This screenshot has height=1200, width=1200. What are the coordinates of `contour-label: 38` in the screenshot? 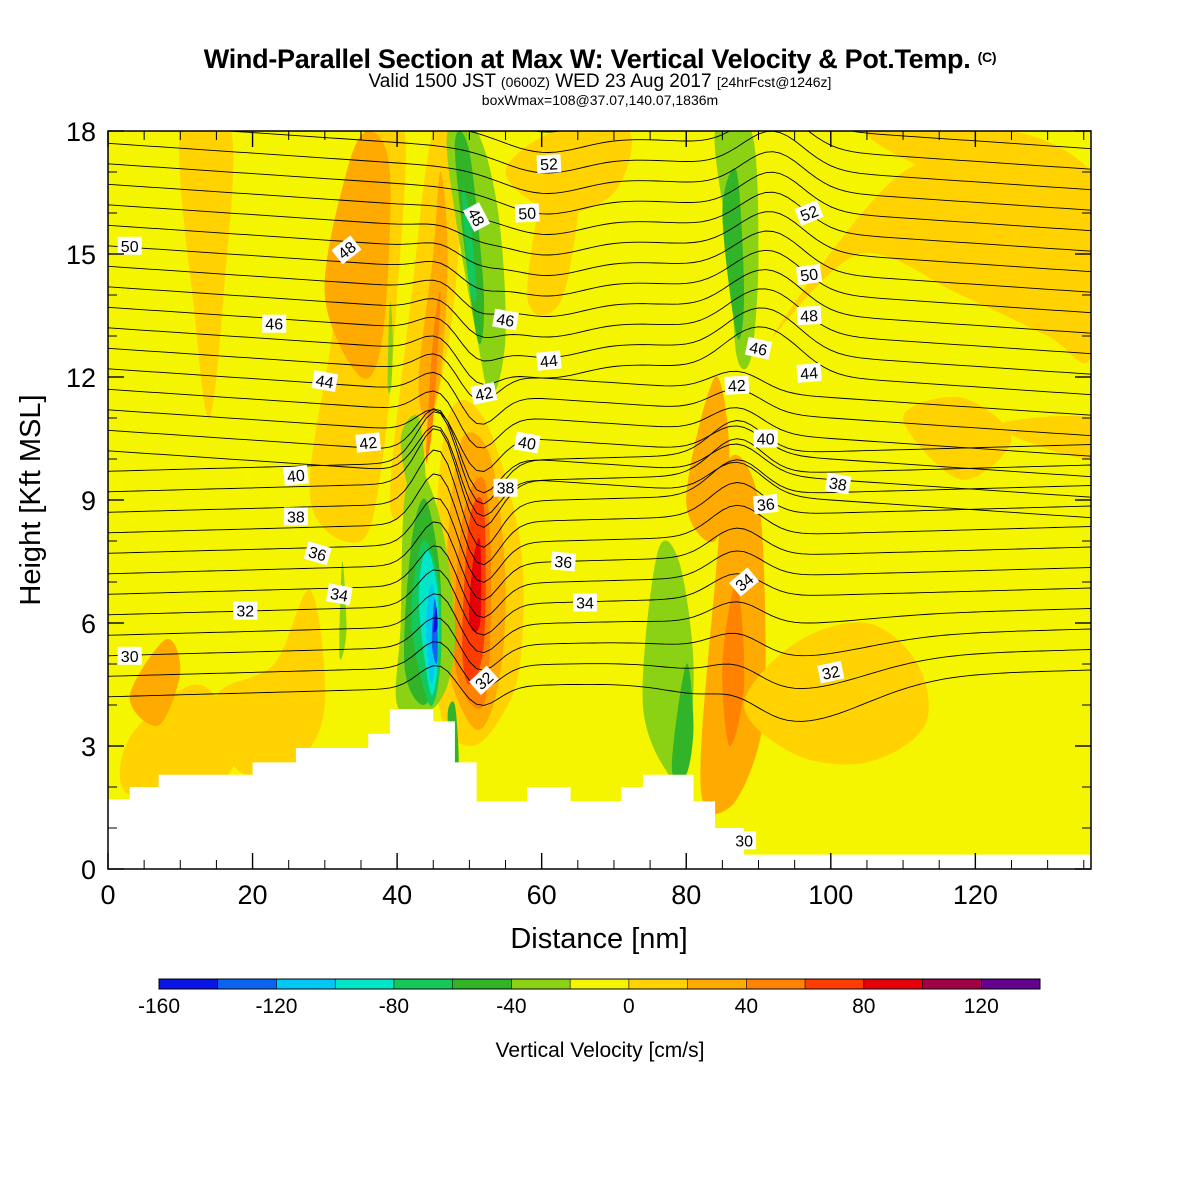 It's located at (838, 483).